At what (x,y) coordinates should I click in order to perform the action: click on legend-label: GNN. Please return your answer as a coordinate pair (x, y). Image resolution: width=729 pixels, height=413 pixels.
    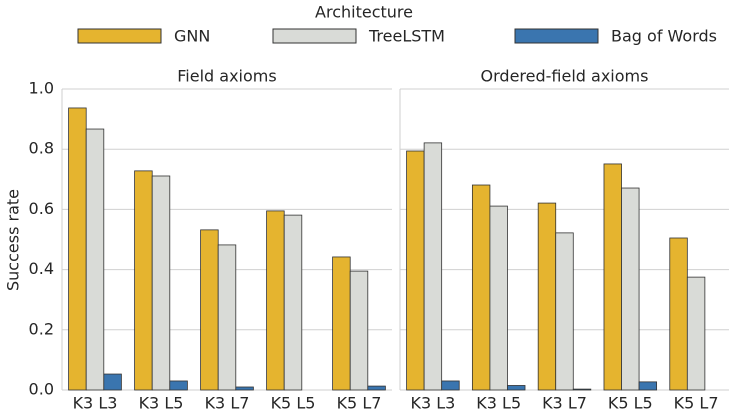
    Looking at the image, I should click on (192, 36).